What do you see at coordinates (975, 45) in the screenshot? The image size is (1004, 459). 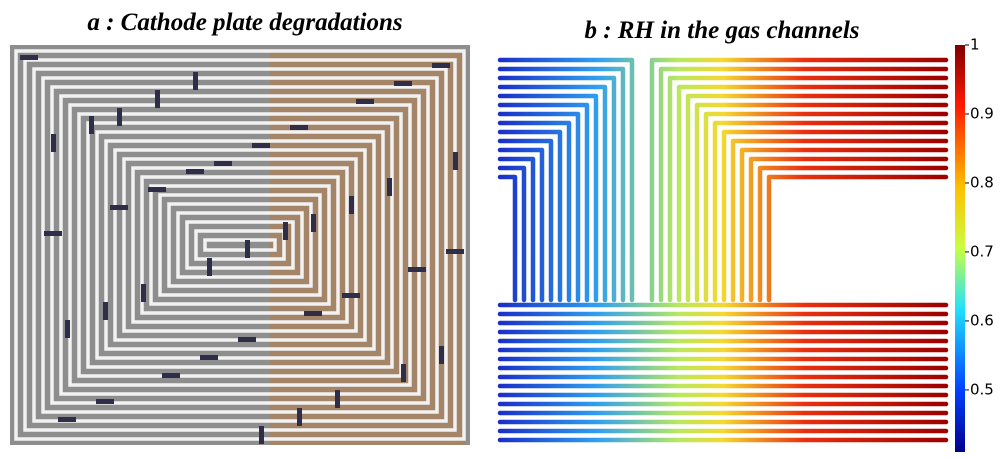 I see `colorbar-tick-label: 1` at bounding box center [975, 45].